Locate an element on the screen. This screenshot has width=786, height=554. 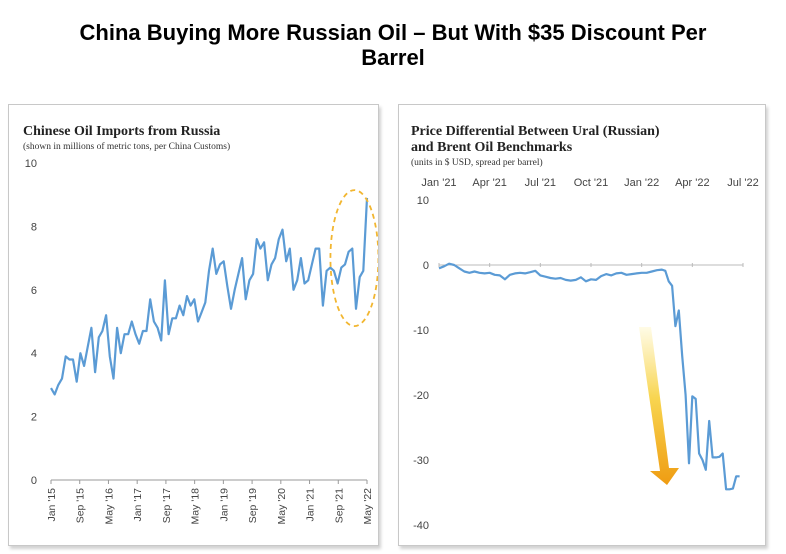
left-x-tick-label: Sep '19 is located at coordinates (253, 505).